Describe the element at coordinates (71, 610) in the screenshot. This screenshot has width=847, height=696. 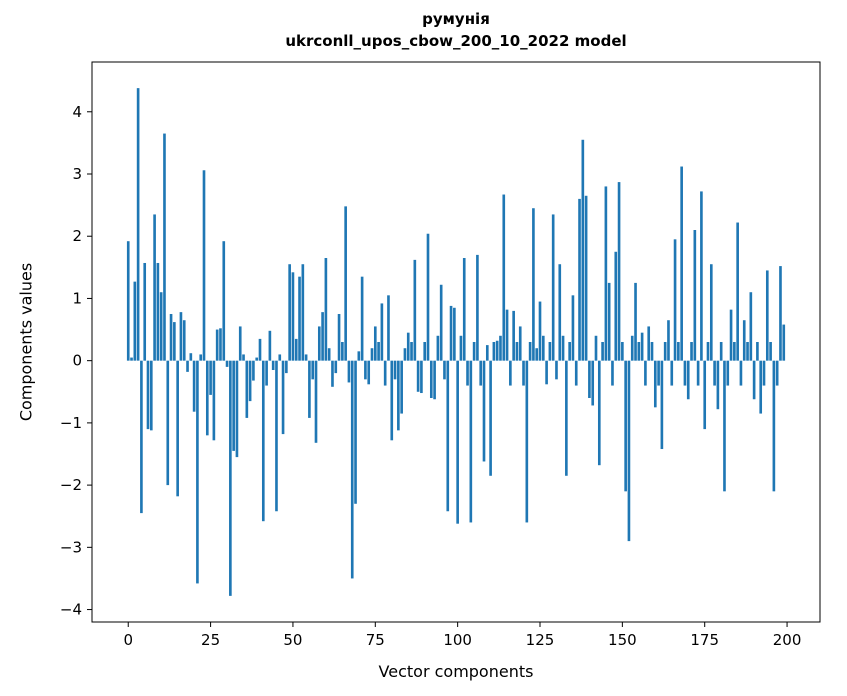
I see `svg-text: −4` at that location.